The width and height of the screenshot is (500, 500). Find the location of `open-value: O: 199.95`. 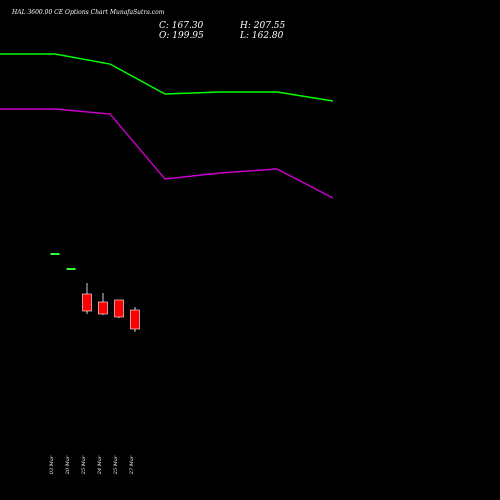

open-value: O: 199.95 is located at coordinates (181, 36).